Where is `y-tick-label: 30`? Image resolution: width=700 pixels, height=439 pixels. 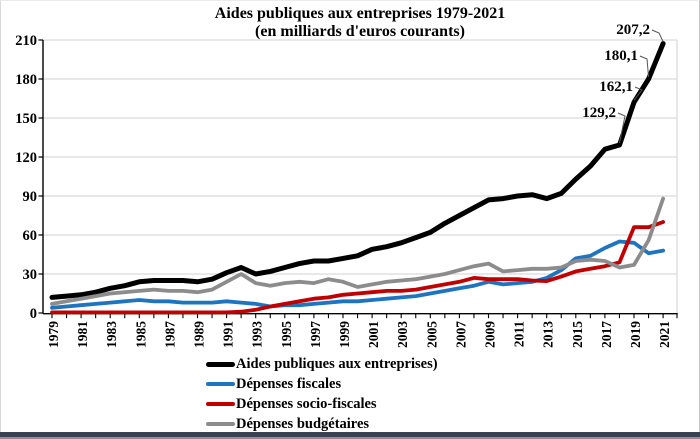 y-tick-label: 30 is located at coordinates (30, 275).